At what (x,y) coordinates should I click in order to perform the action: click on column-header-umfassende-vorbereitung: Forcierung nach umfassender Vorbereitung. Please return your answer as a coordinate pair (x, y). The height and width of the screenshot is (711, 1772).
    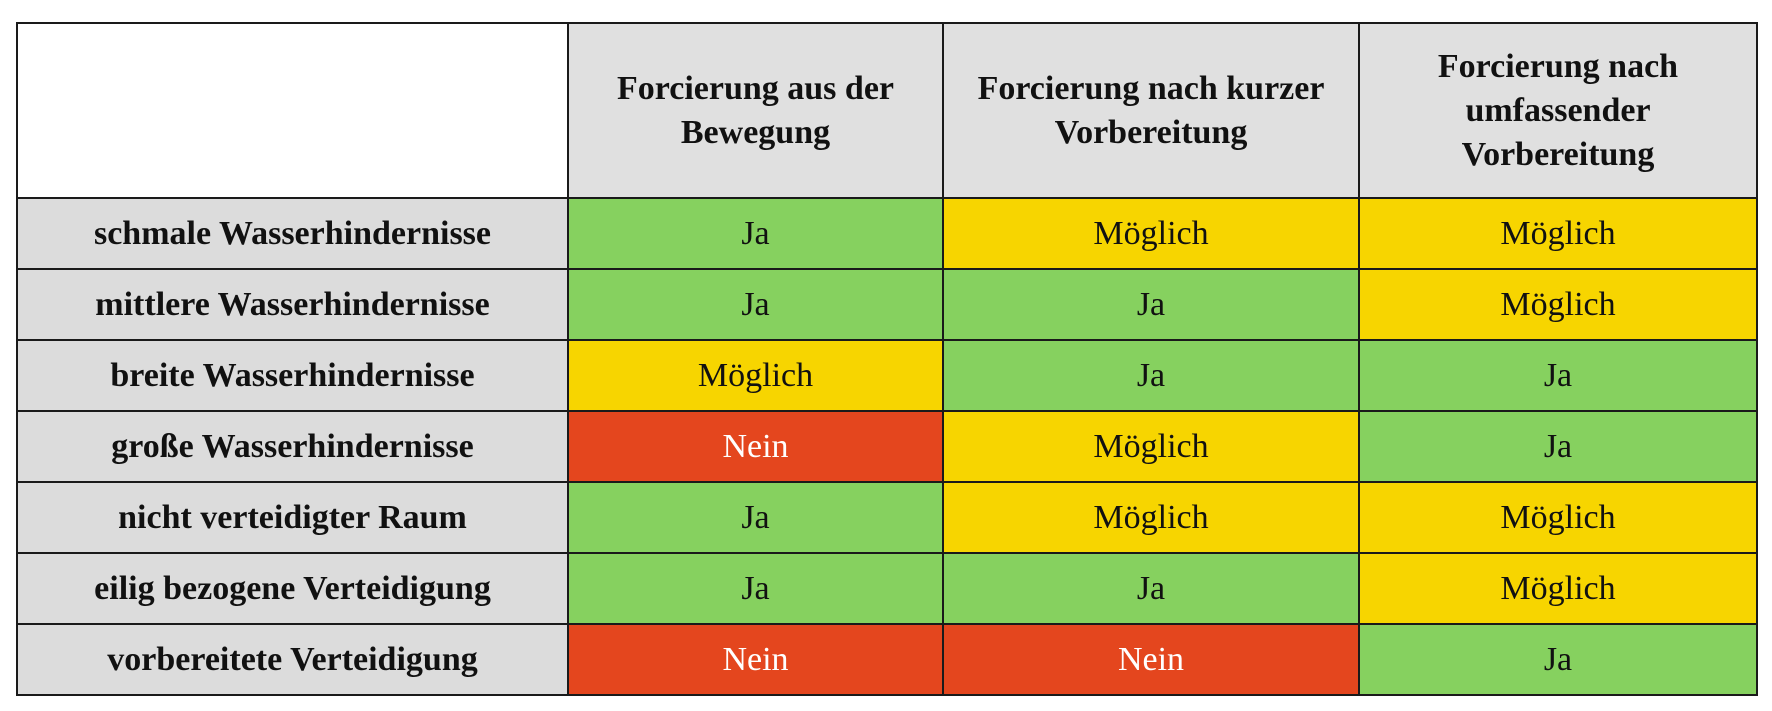
    Looking at the image, I should click on (1558, 110).